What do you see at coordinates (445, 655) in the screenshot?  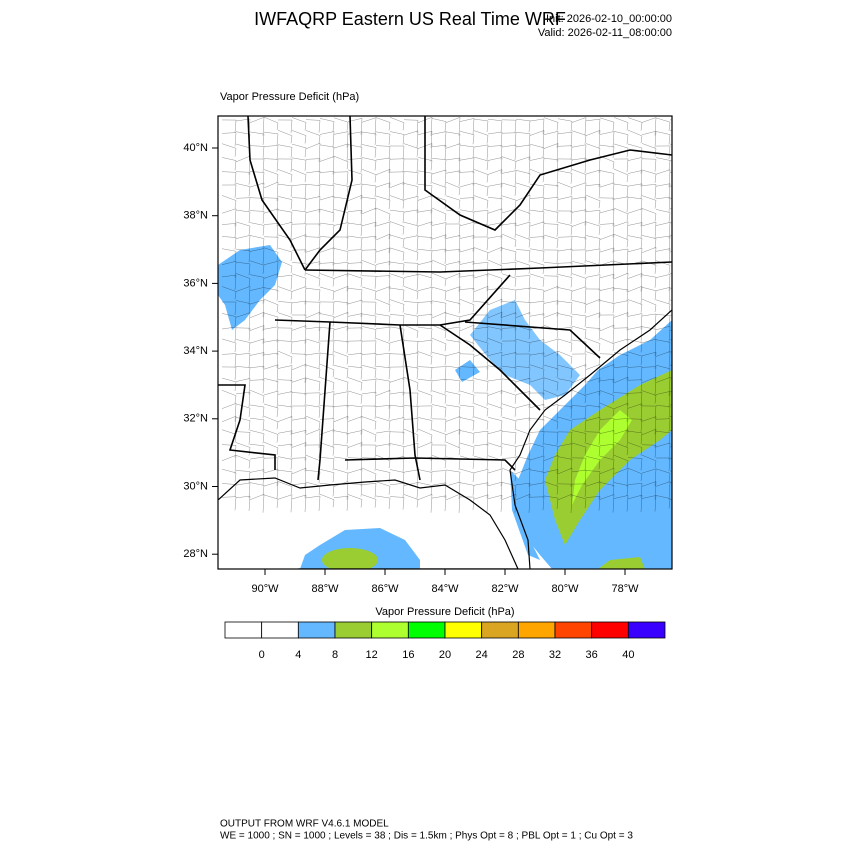 I see `colorbar-label: 20` at bounding box center [445, 655].